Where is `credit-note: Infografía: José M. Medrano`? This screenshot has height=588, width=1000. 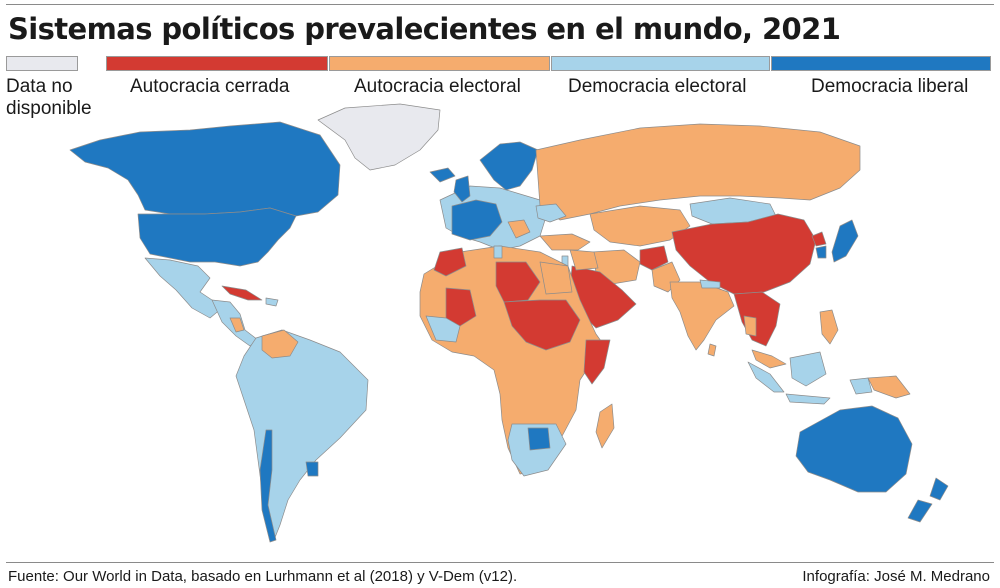
credit-note: Infografía: José M. Medrano is located at coordinates (896, 576).